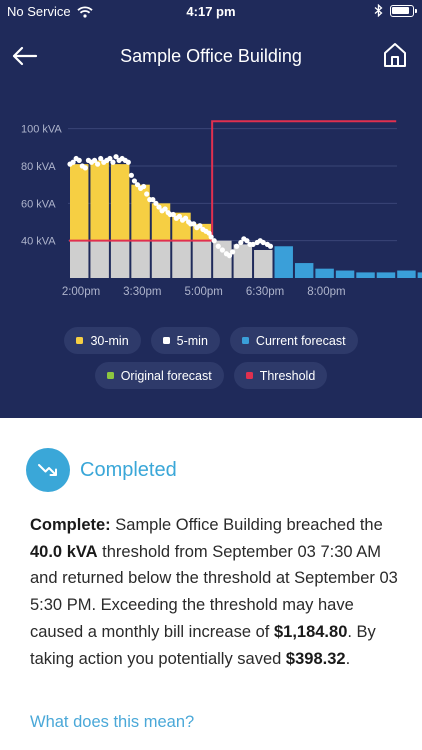  Describe the element at coordinates (315, 658) in the screenshot. I see `saved-amount-value: $398.32` at that location.